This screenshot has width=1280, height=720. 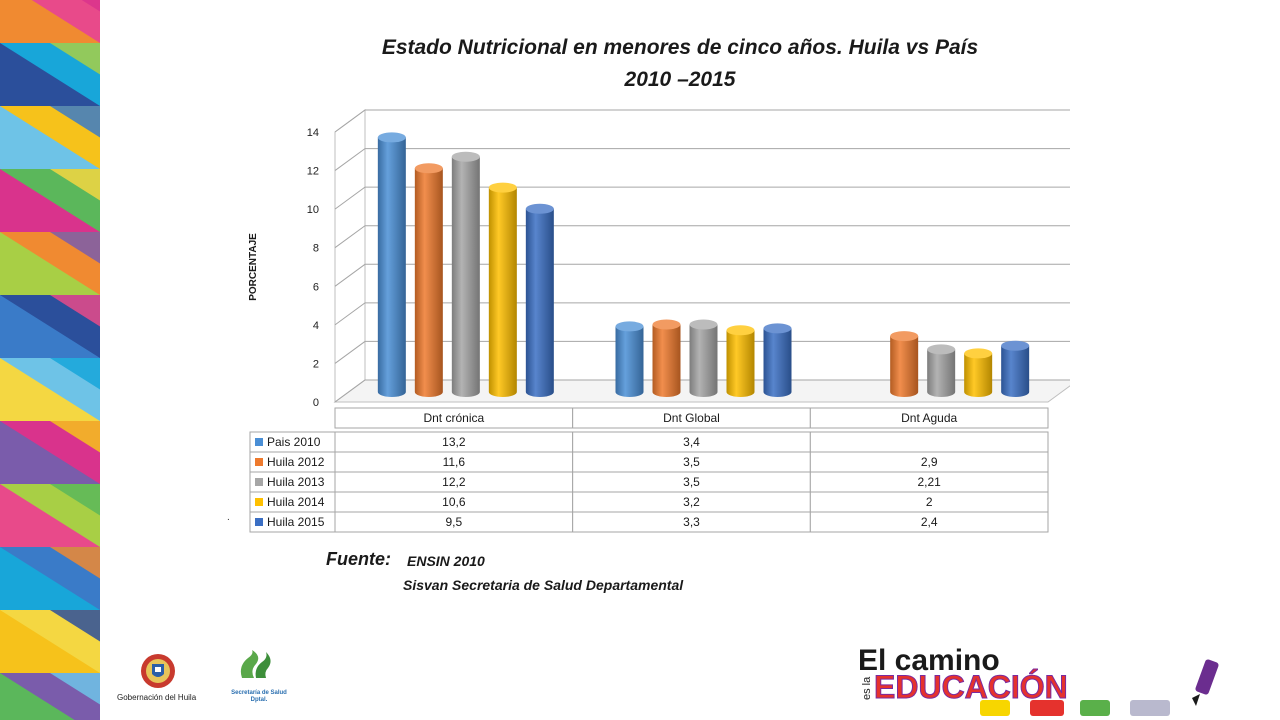 What do you see at coordinates (296, 502) in the screenshot?
I see `legend-entry: Huila 2014` at bounding box center [296, 502].